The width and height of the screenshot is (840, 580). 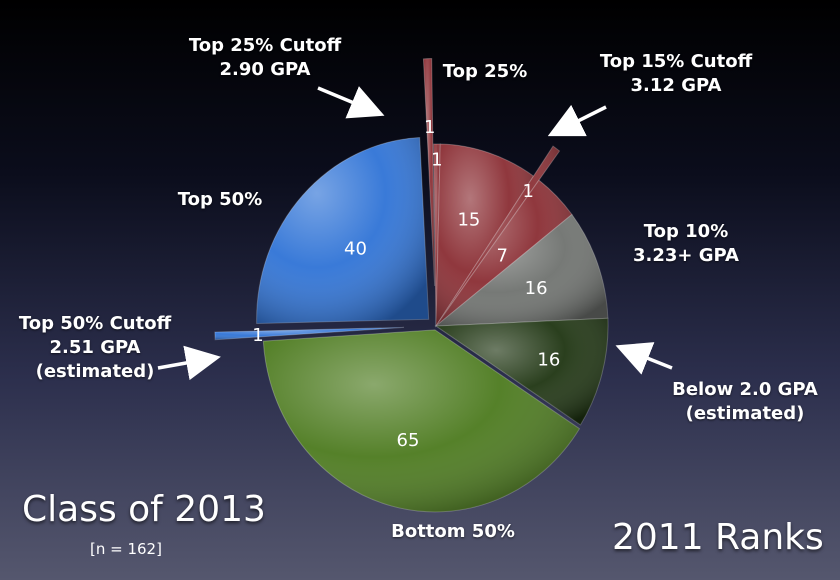 What do you see at coordinates (644, 358) in the screenshot?
I see `below2-arrow` at bounding box center [644, 358].